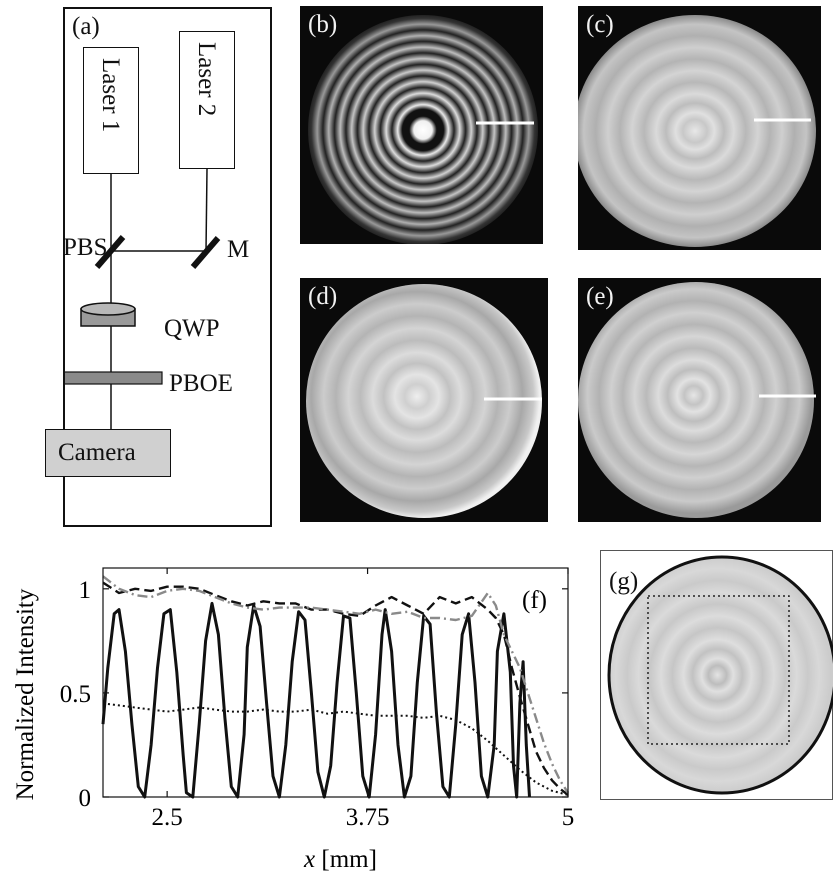 The height and width of the screenshot is (877, 833). Describe the element at coordinates (697, 131) in the screenshot. I see `fringe-pattern-c` at that location.